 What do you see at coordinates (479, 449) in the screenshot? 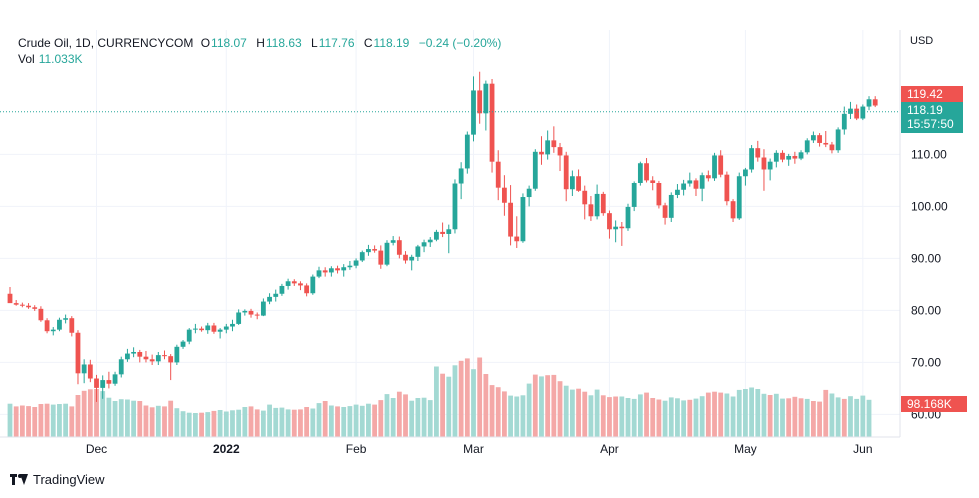
I see `time-axis: Dec 2022 Feb Mar Apr May Jun` at bounding box center [479, 449].